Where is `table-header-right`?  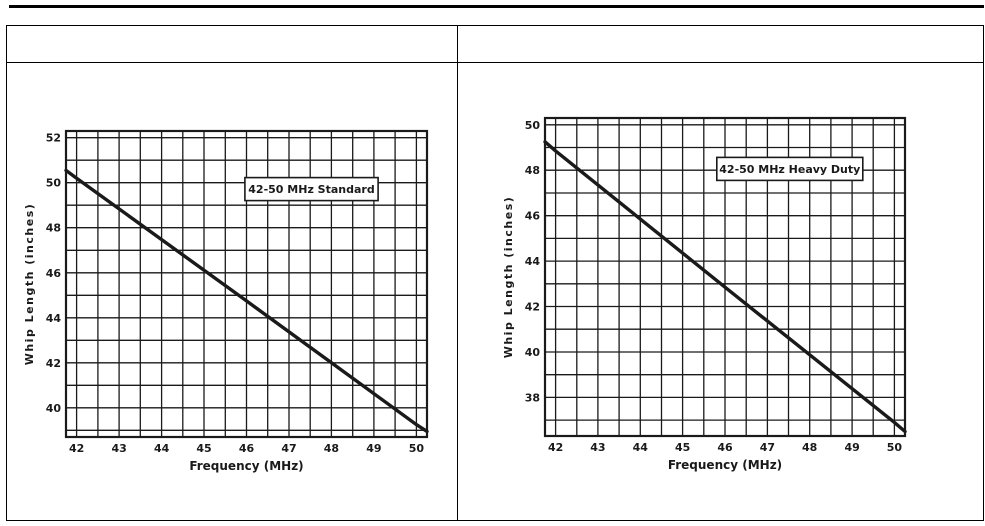
table-header-right is located at coordinates (720, 44).